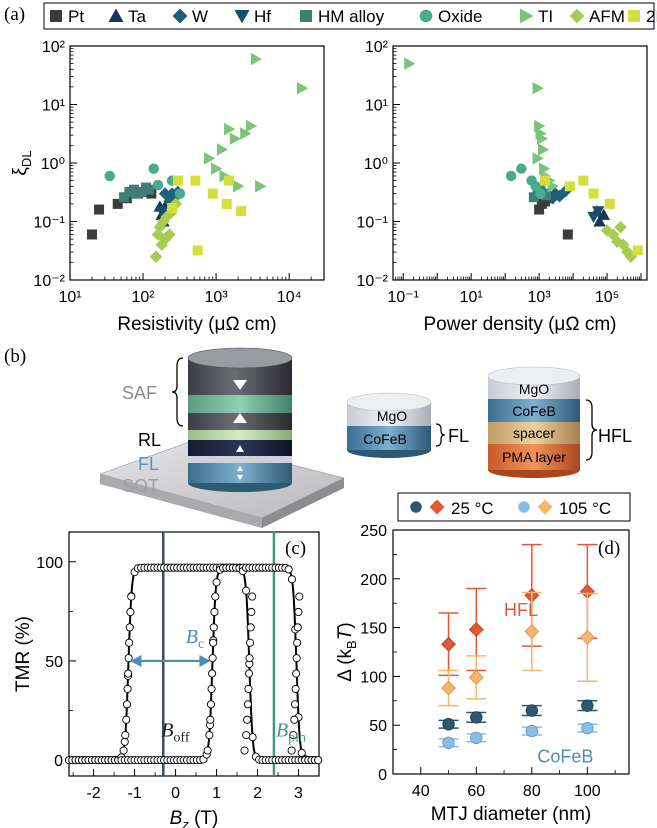 This screenshot has width=657, height=828. What do you see at coordinates (54, 662) in the screenshot?
I see `y-tick-label: 50` at bounding box center [54, 662].